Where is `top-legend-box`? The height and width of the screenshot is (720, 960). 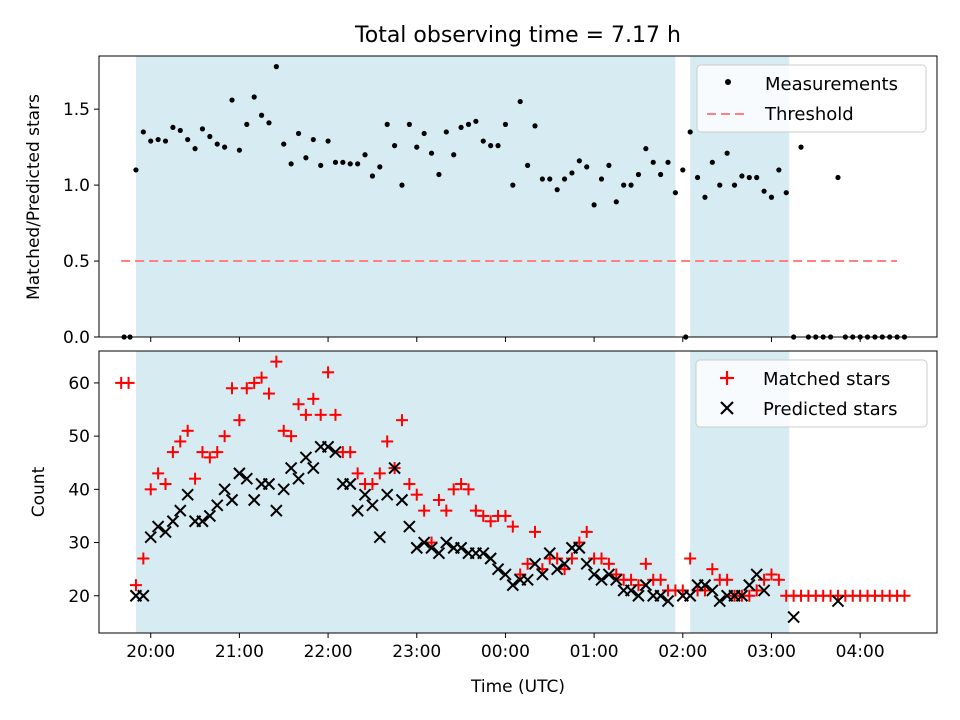
top-legend-box is located at coordinates (811, 98).